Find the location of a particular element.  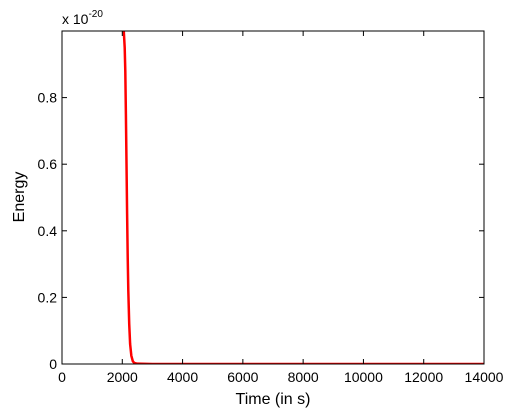

y-tick-label: 0.4 is located at coordinates (48, 231).